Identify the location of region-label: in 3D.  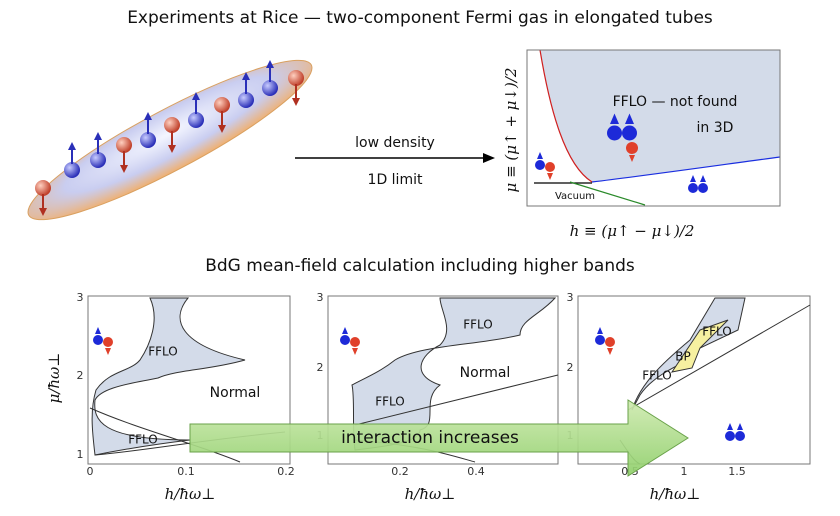
(715, 128).